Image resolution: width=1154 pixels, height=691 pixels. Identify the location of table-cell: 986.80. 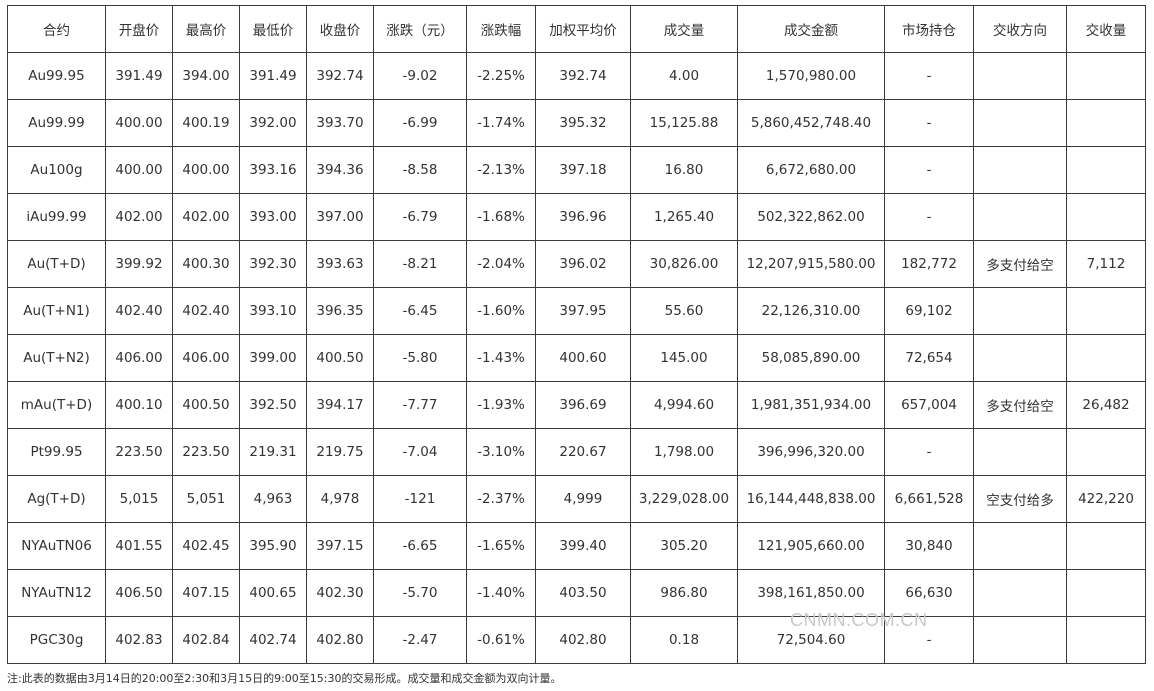
(684, 593).